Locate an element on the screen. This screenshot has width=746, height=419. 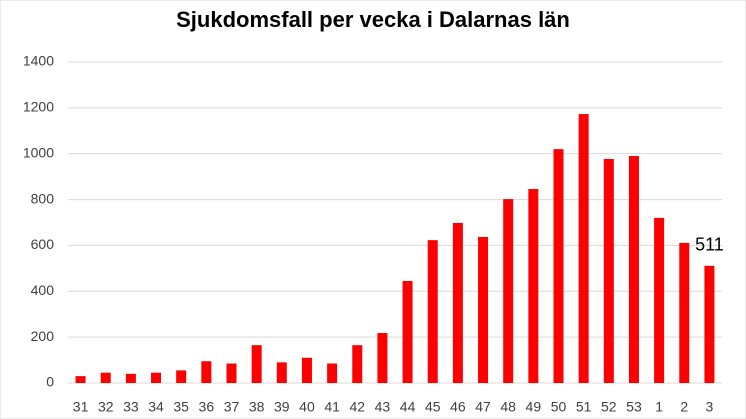
x-tick-label: 1 is located at coordinates (659, 407).